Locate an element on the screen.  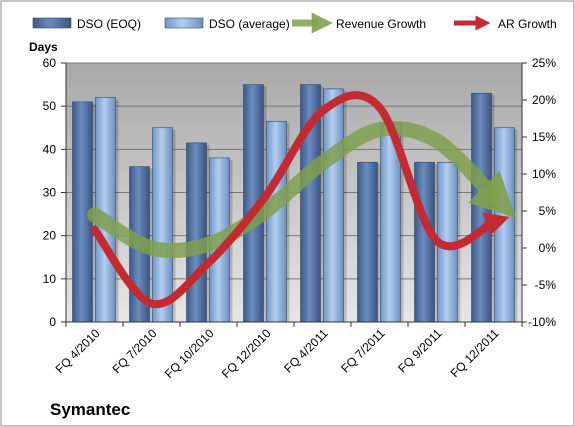
y-tick-label: 40 is located at coordinates (50, 149).